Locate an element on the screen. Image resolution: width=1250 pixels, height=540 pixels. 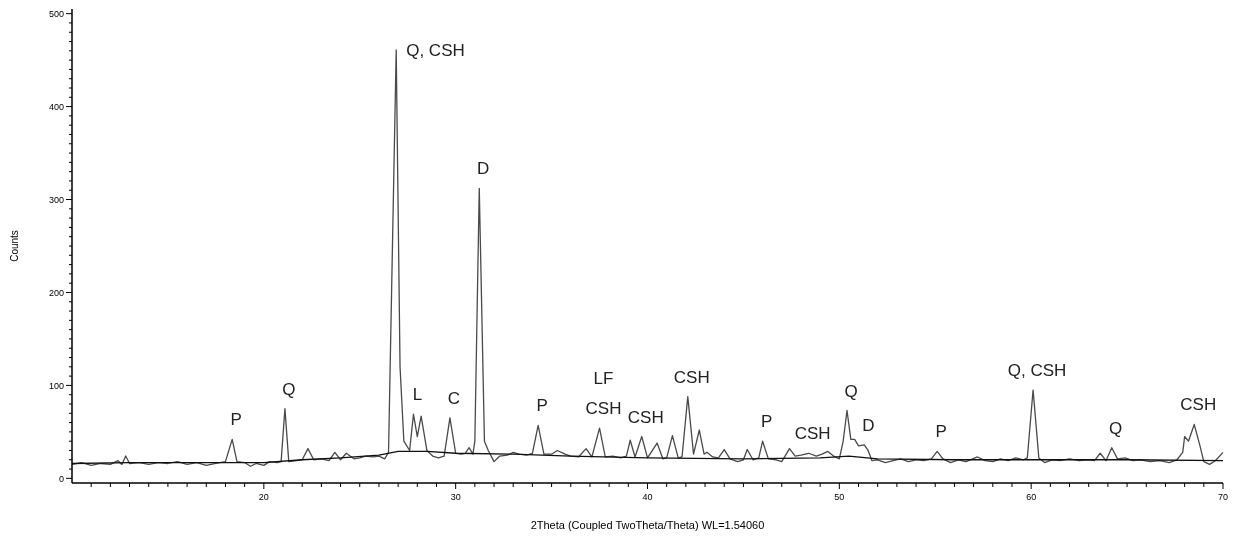
annotation: L is located at coordinates (417, 395).